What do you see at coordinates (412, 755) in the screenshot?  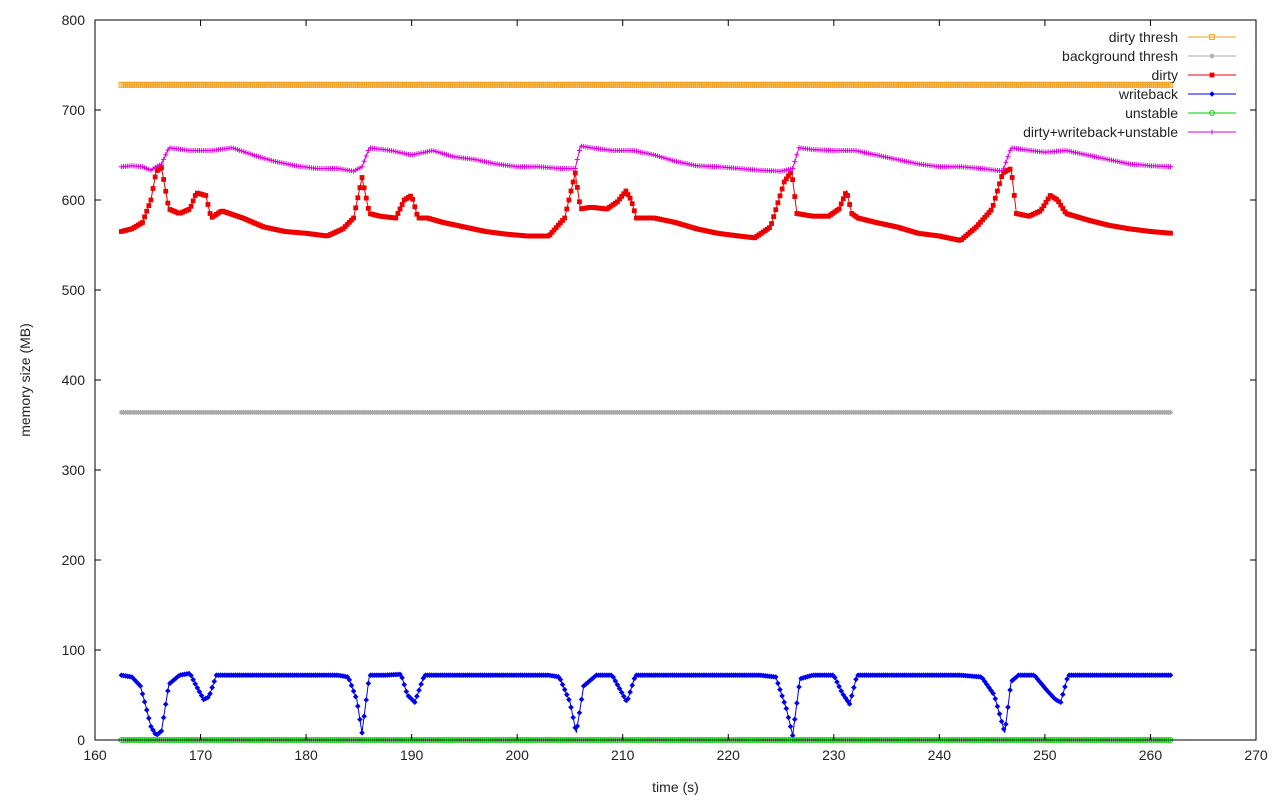 I see `x-tick-label: 190` at bounding box center [412, 755].